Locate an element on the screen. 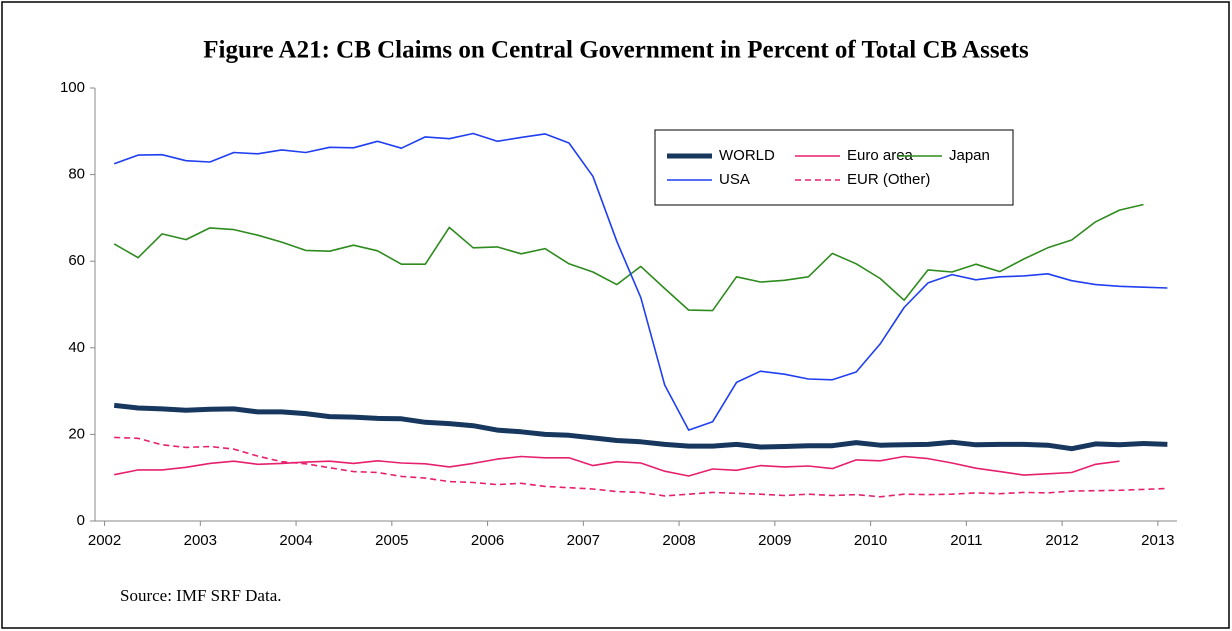  legend-box is located at coordinates (834, 167).